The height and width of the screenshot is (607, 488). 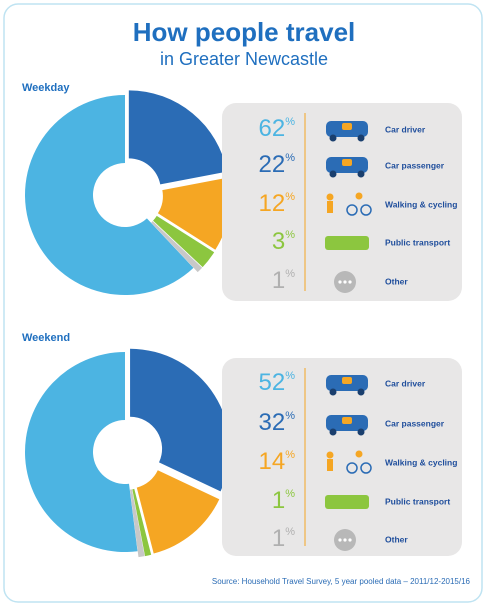 What do you see at coordinates (277, 422) in the screenshot?
I see `percent-label: 32%` at bounding box center [277, 422].